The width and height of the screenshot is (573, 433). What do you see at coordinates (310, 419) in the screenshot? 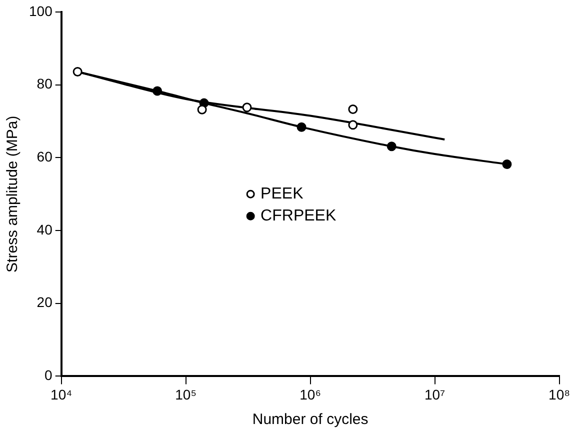
I see `x-axis-title: Number of cycles` at bounding box center [310, 419].